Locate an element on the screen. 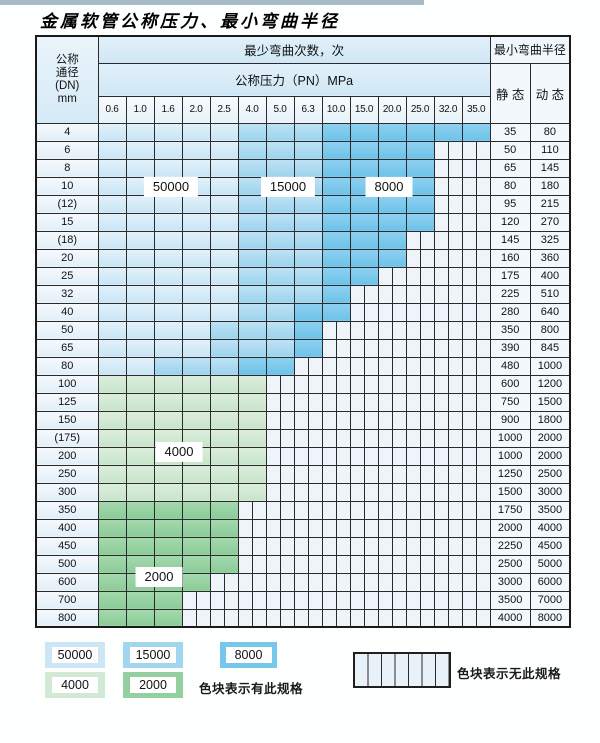  static-radius-cell: 350 is located at coordinates (510, 330).